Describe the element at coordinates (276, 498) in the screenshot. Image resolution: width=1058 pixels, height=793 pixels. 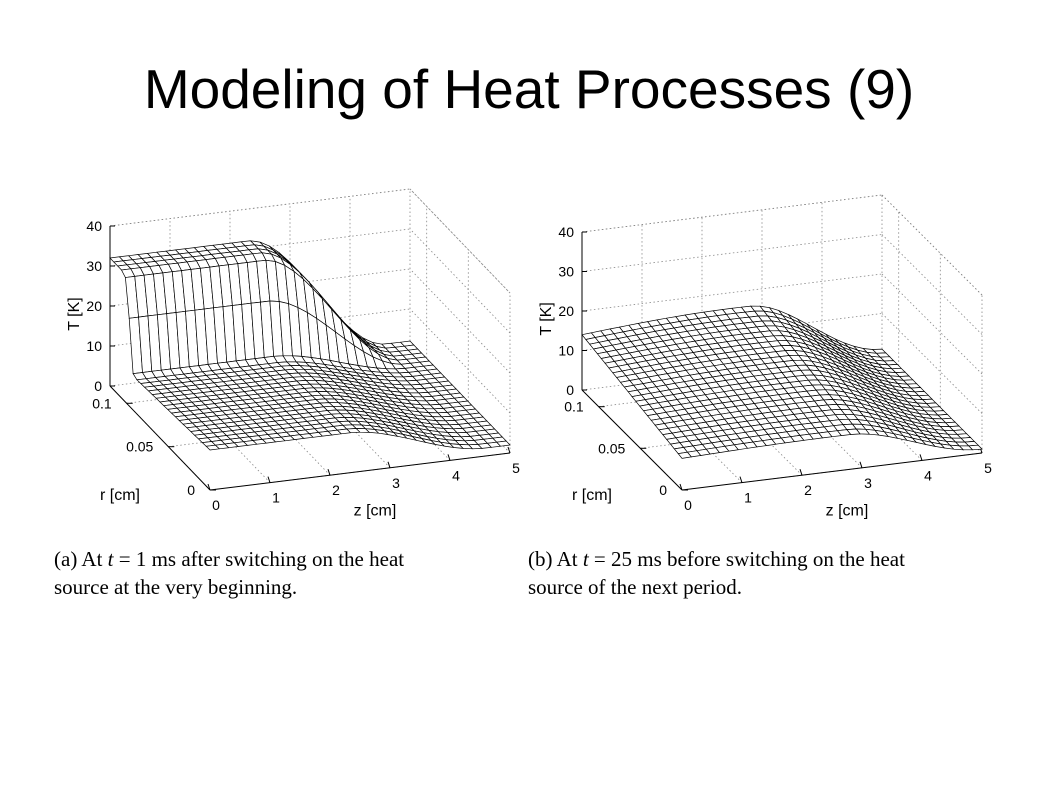
I see `chart-a-tick-z: 1` at that location.